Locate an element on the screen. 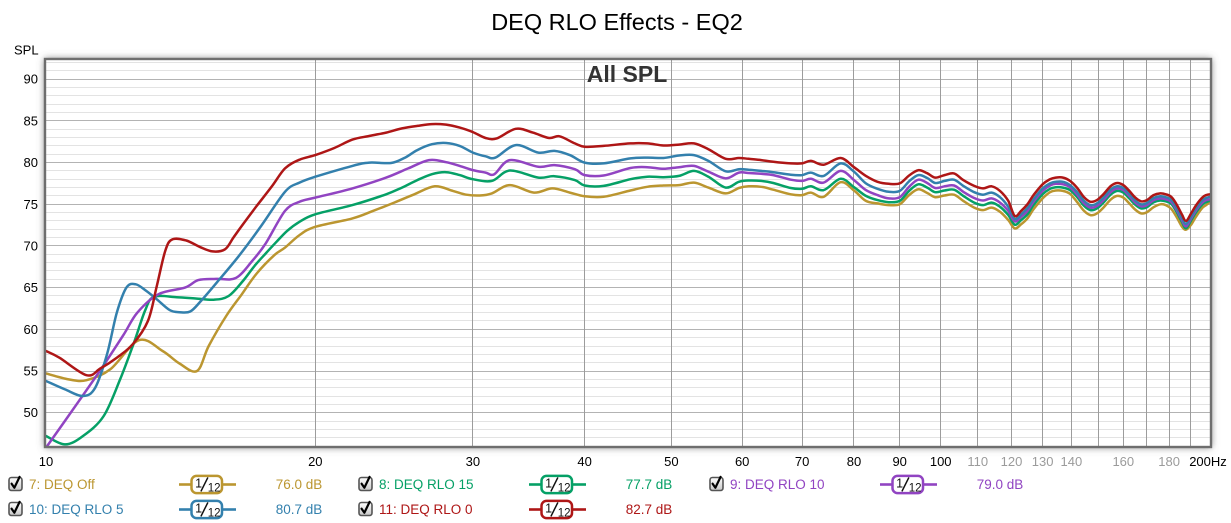 This screenshot has width=1231, height=523. svg-text: DEQ RLO Effects - EQ2 is located at coordinates (617, 22).